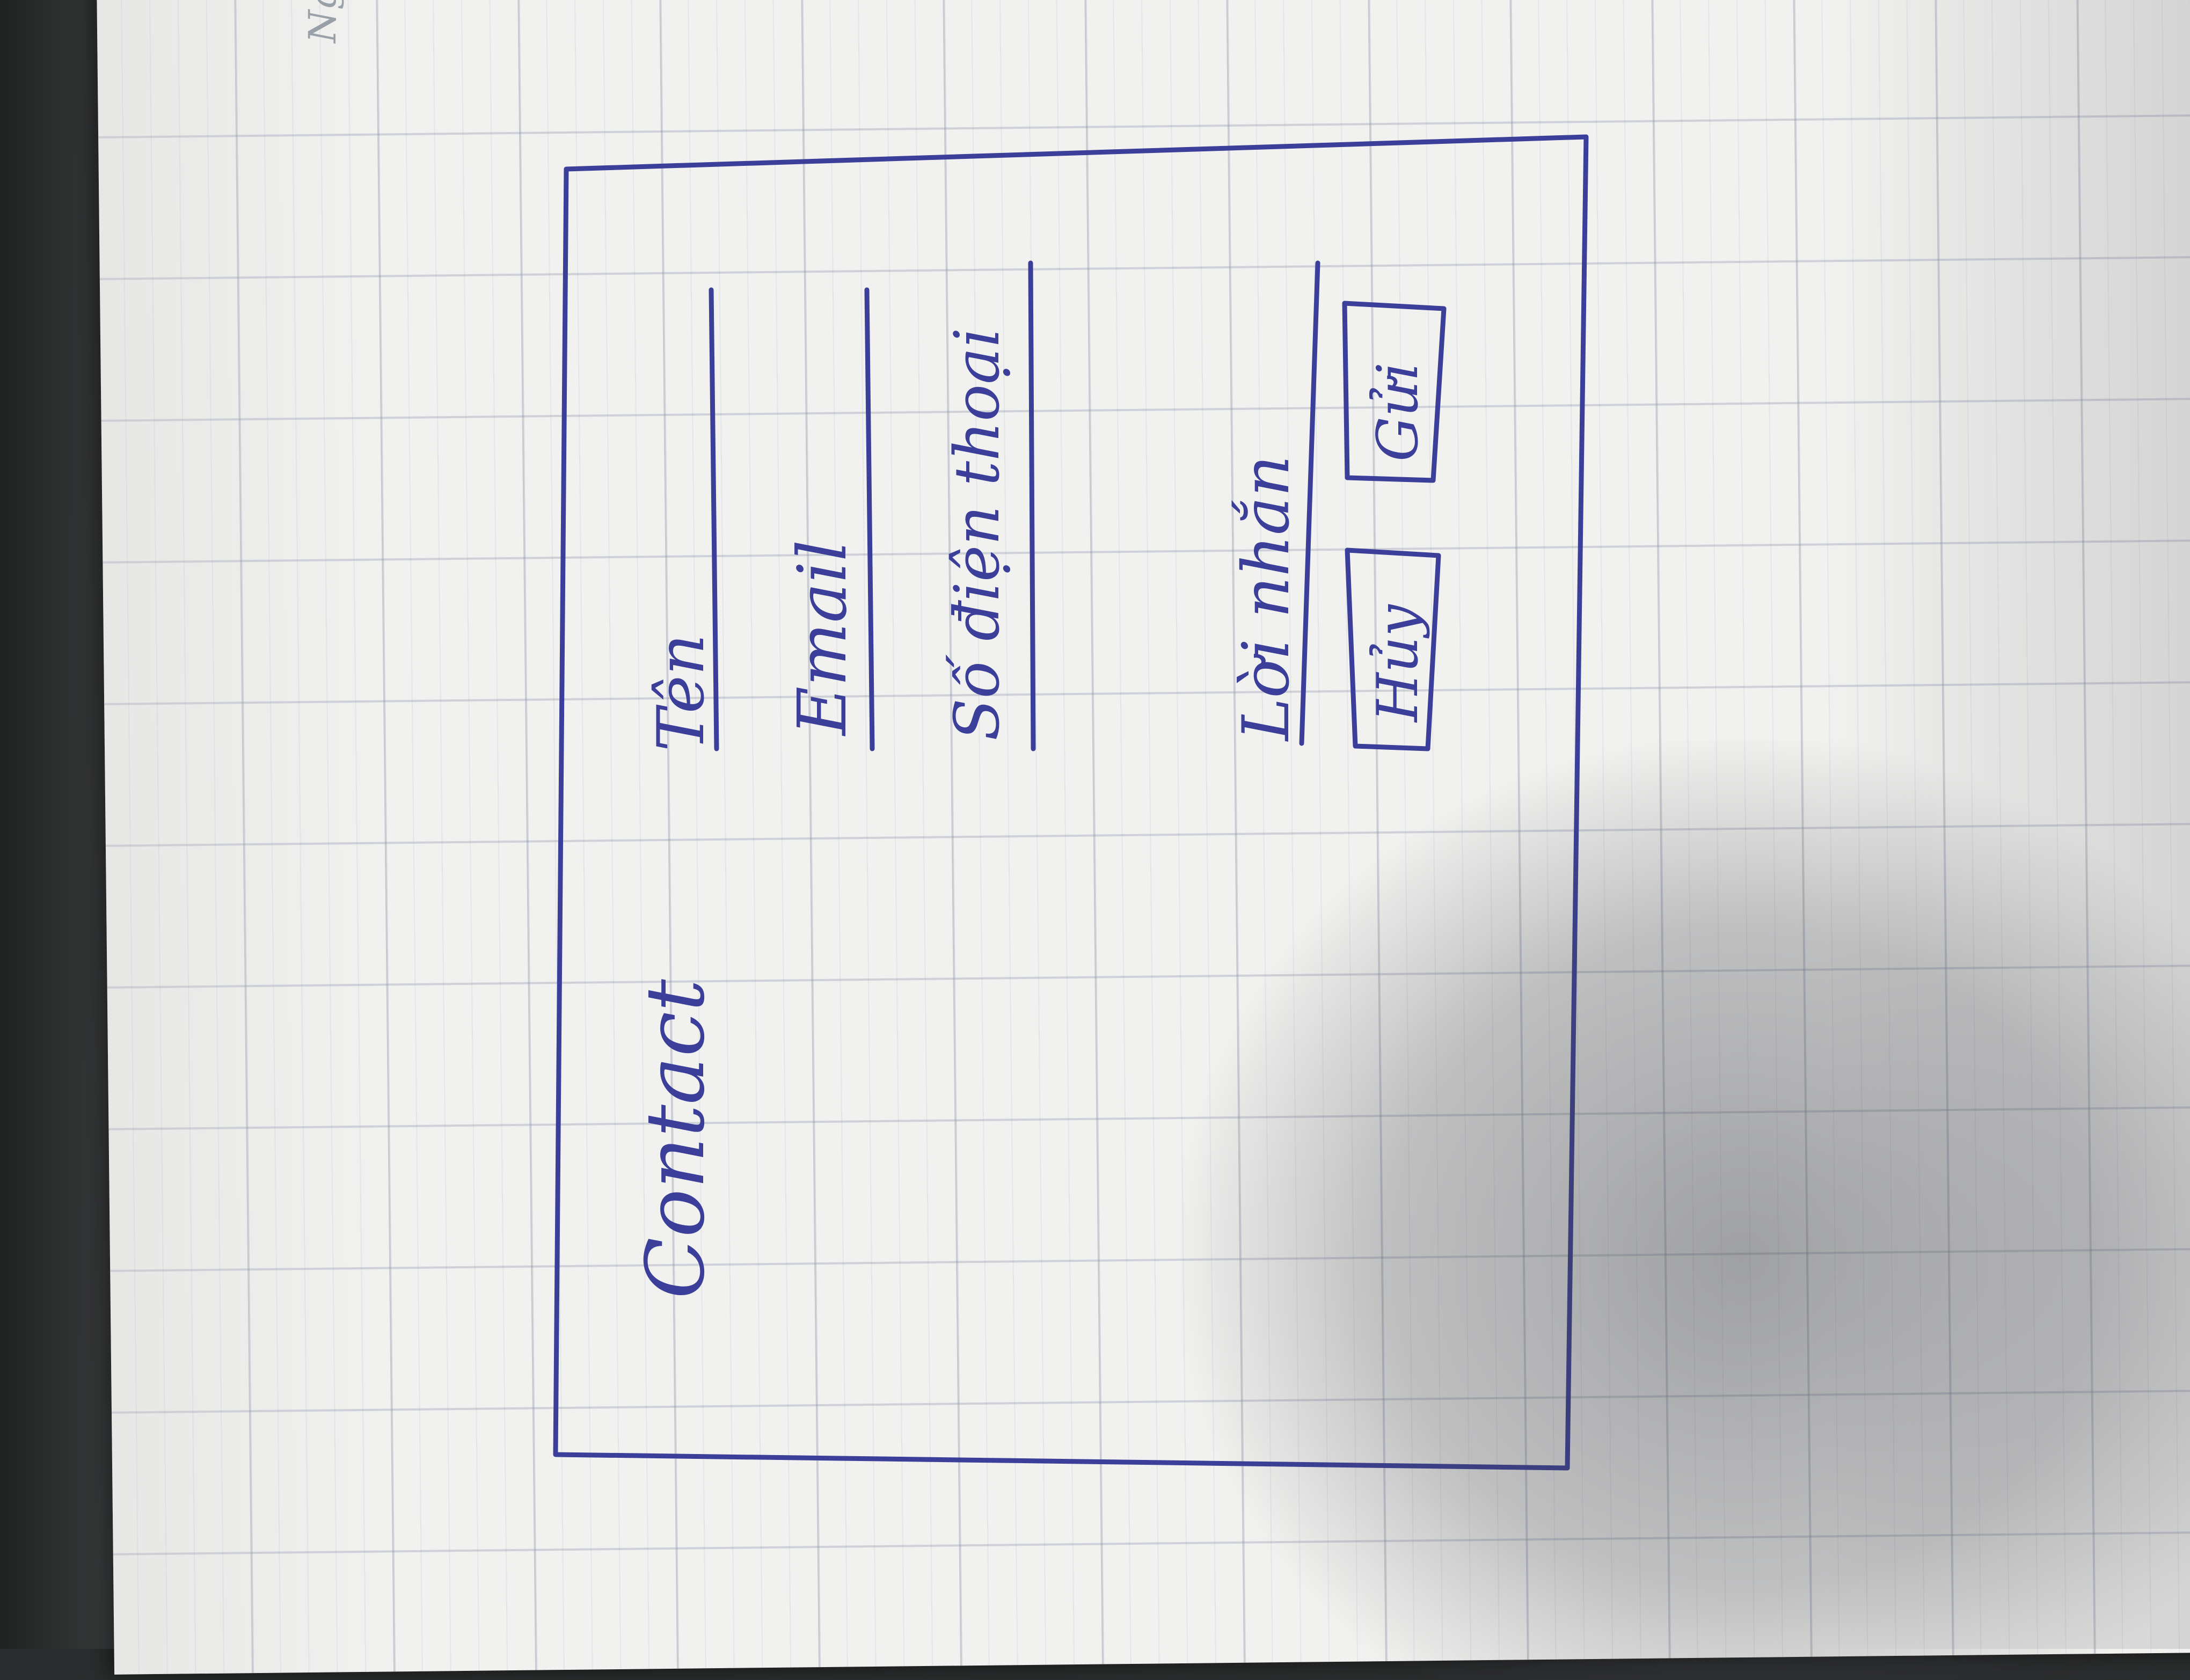 Image resolution: width=2190 pixels, height=1680 pixels. What do you see at coordinates (714, 519) in the screenshot?
I see `field-line-name` at bounding box center [714, 519].